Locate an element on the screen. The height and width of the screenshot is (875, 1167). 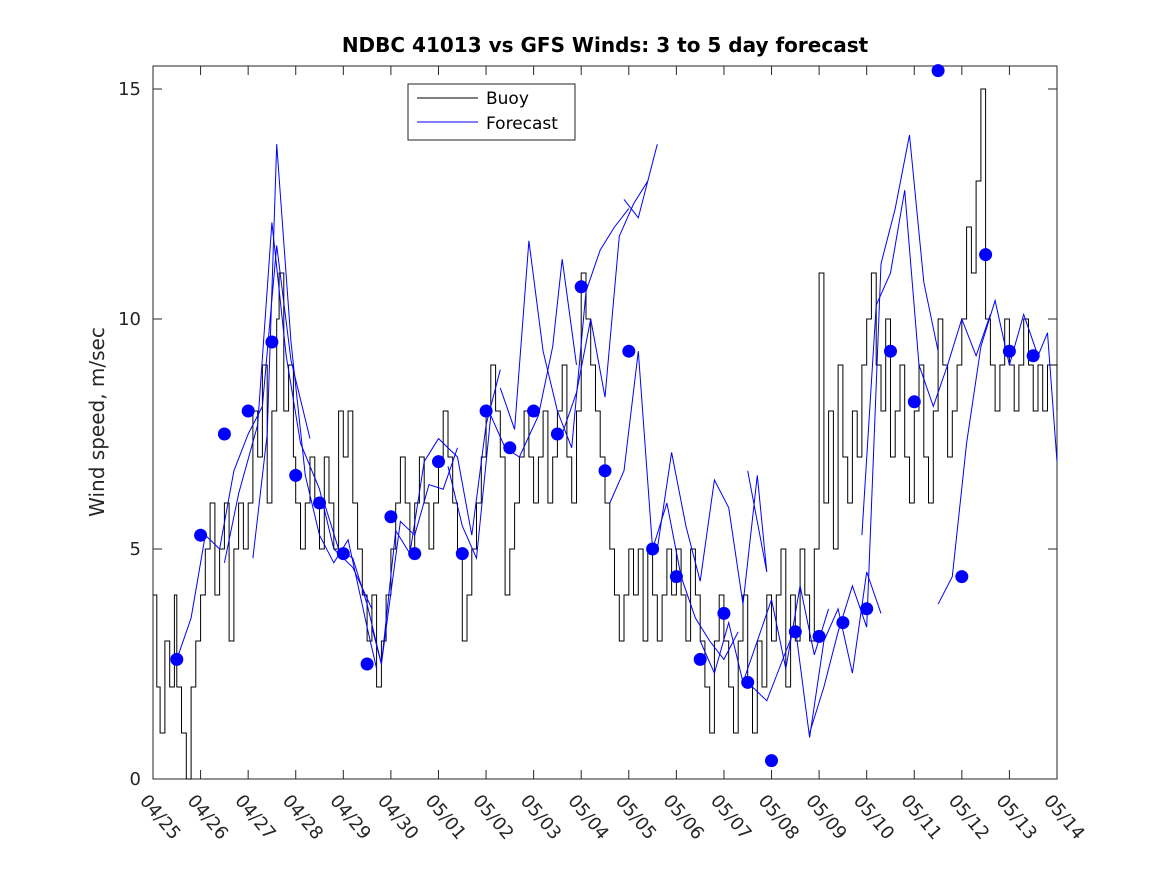
y-tick-label-15: 15 is located at coordinates (129, 89).